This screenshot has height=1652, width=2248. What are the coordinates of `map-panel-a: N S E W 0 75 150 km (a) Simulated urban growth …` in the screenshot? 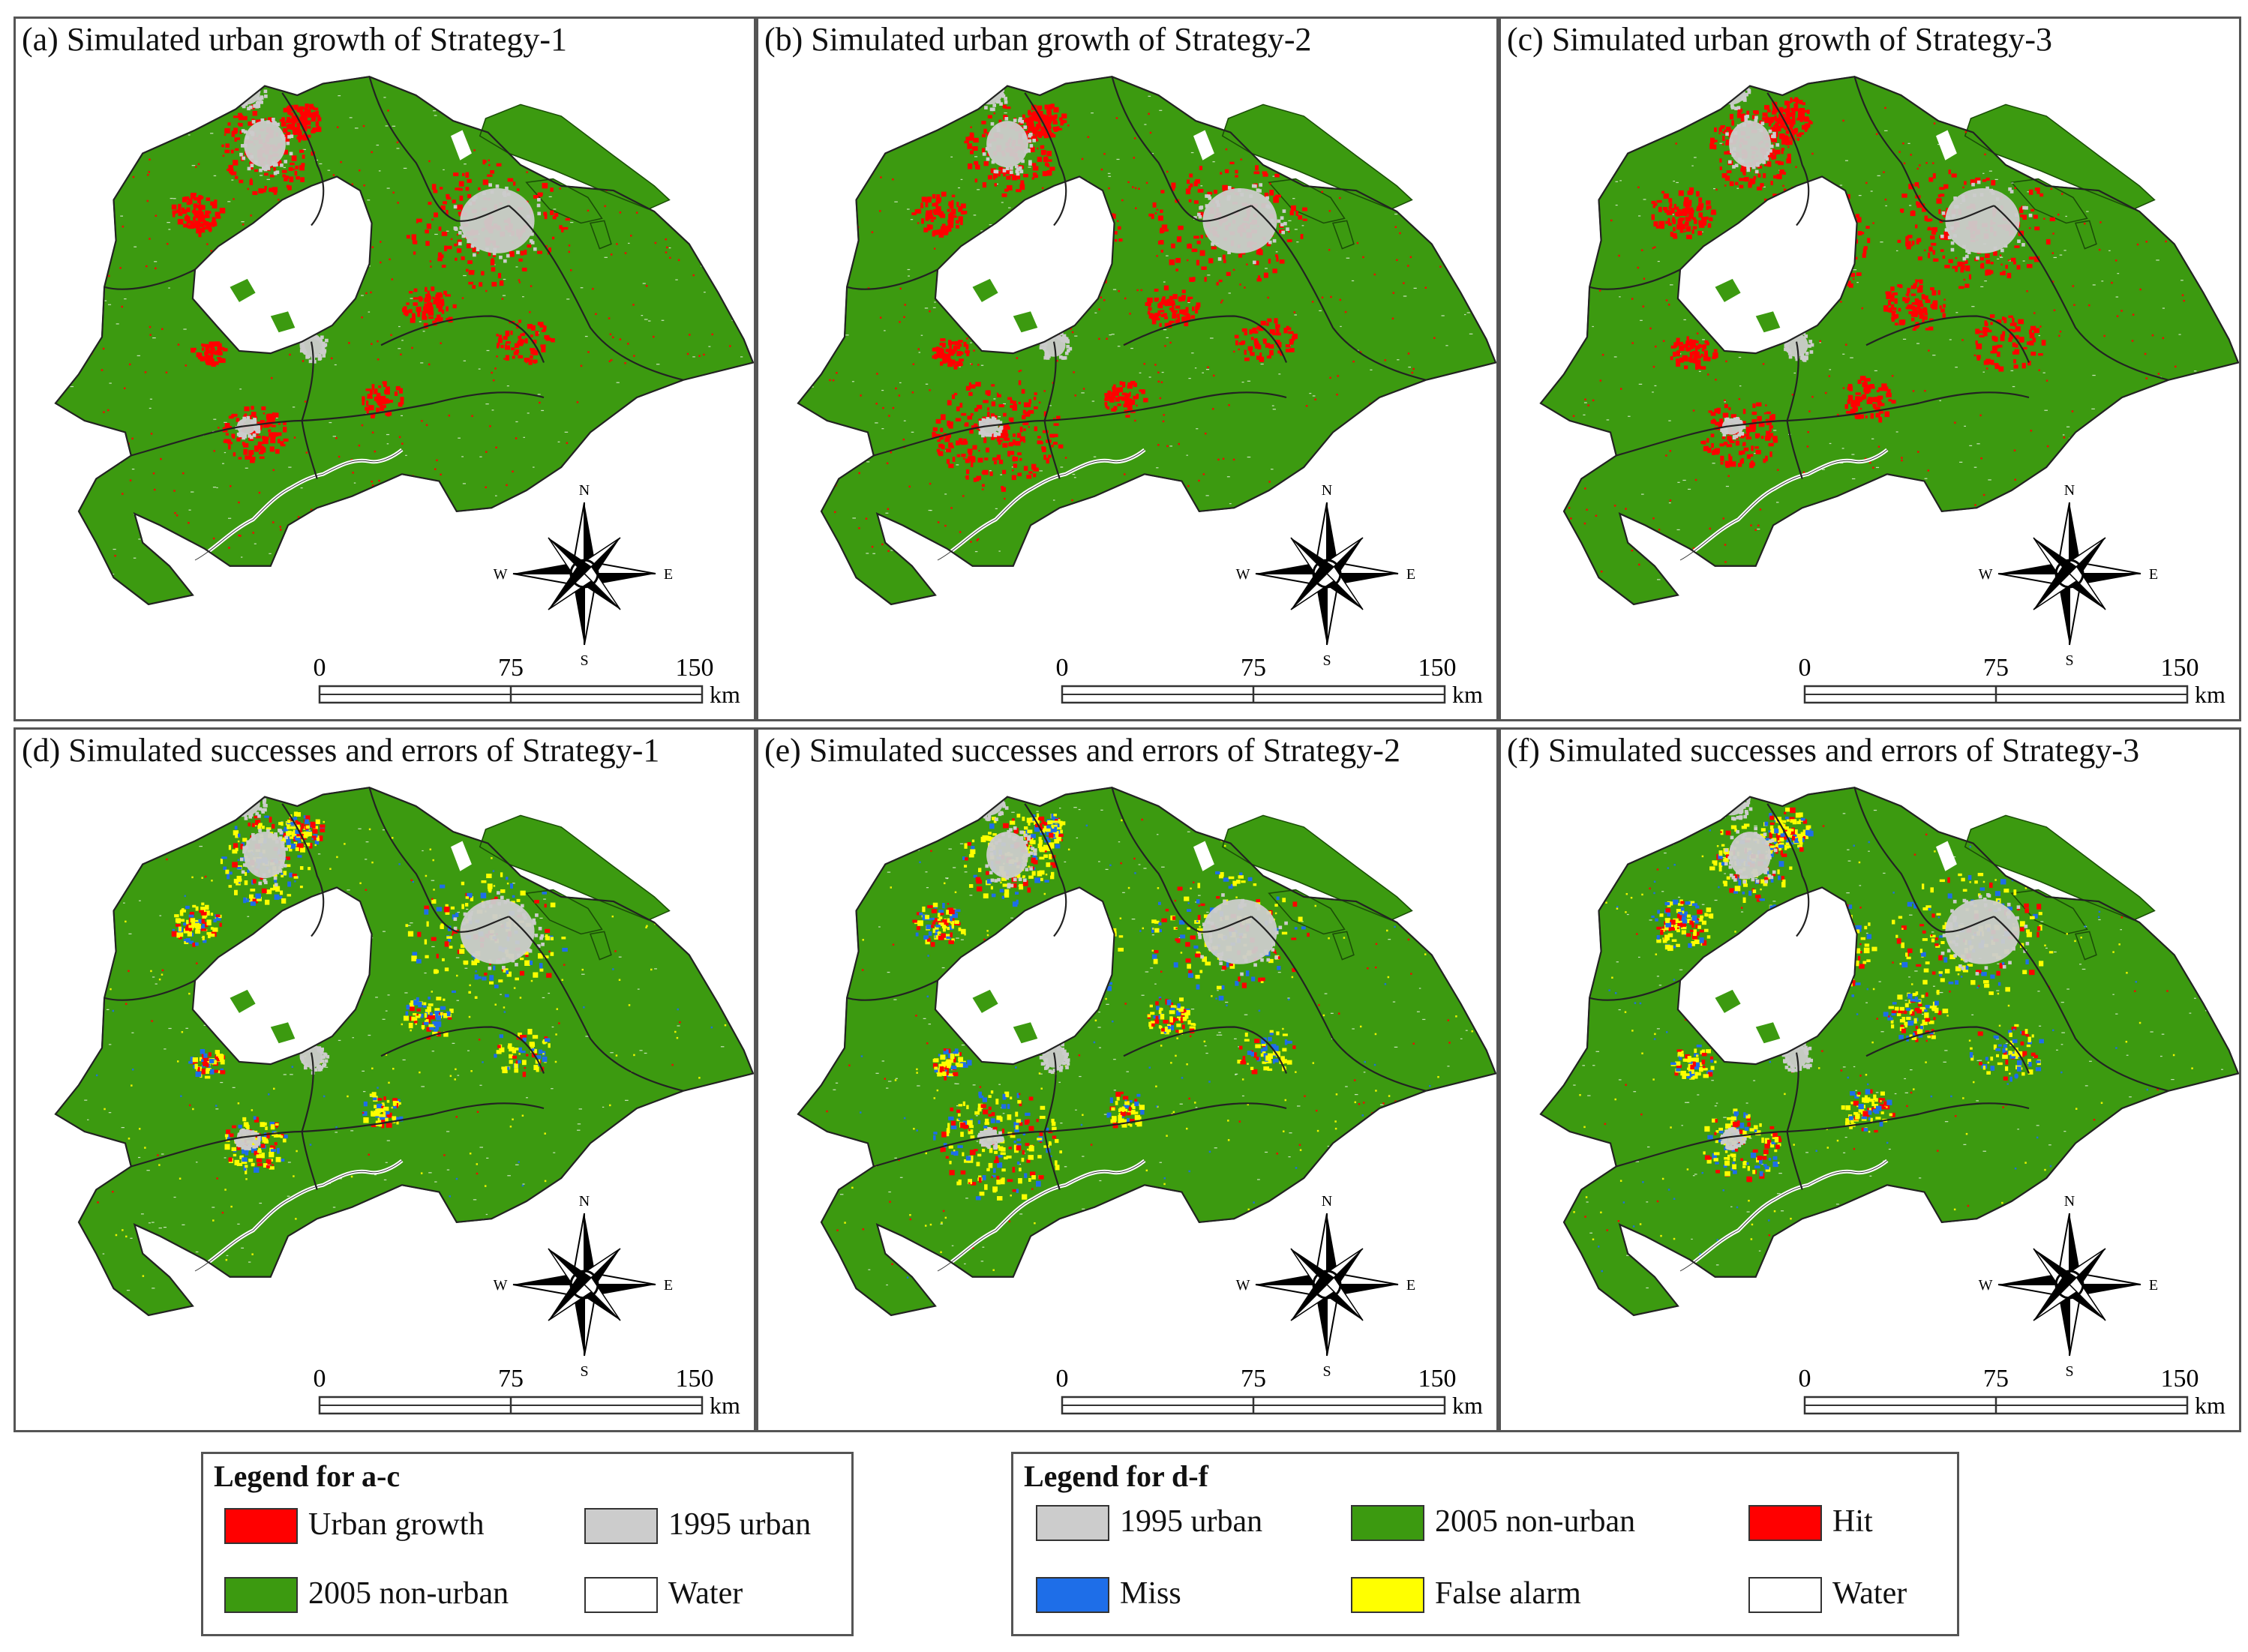 It's located at (385, 368).